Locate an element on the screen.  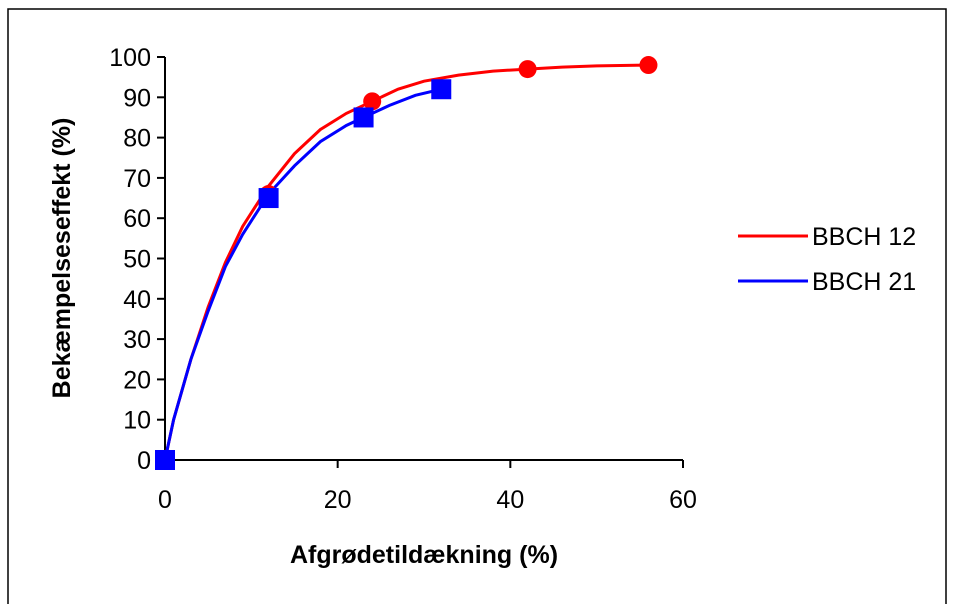
y-tick-label: 40 is located at coordinates (137, 300).